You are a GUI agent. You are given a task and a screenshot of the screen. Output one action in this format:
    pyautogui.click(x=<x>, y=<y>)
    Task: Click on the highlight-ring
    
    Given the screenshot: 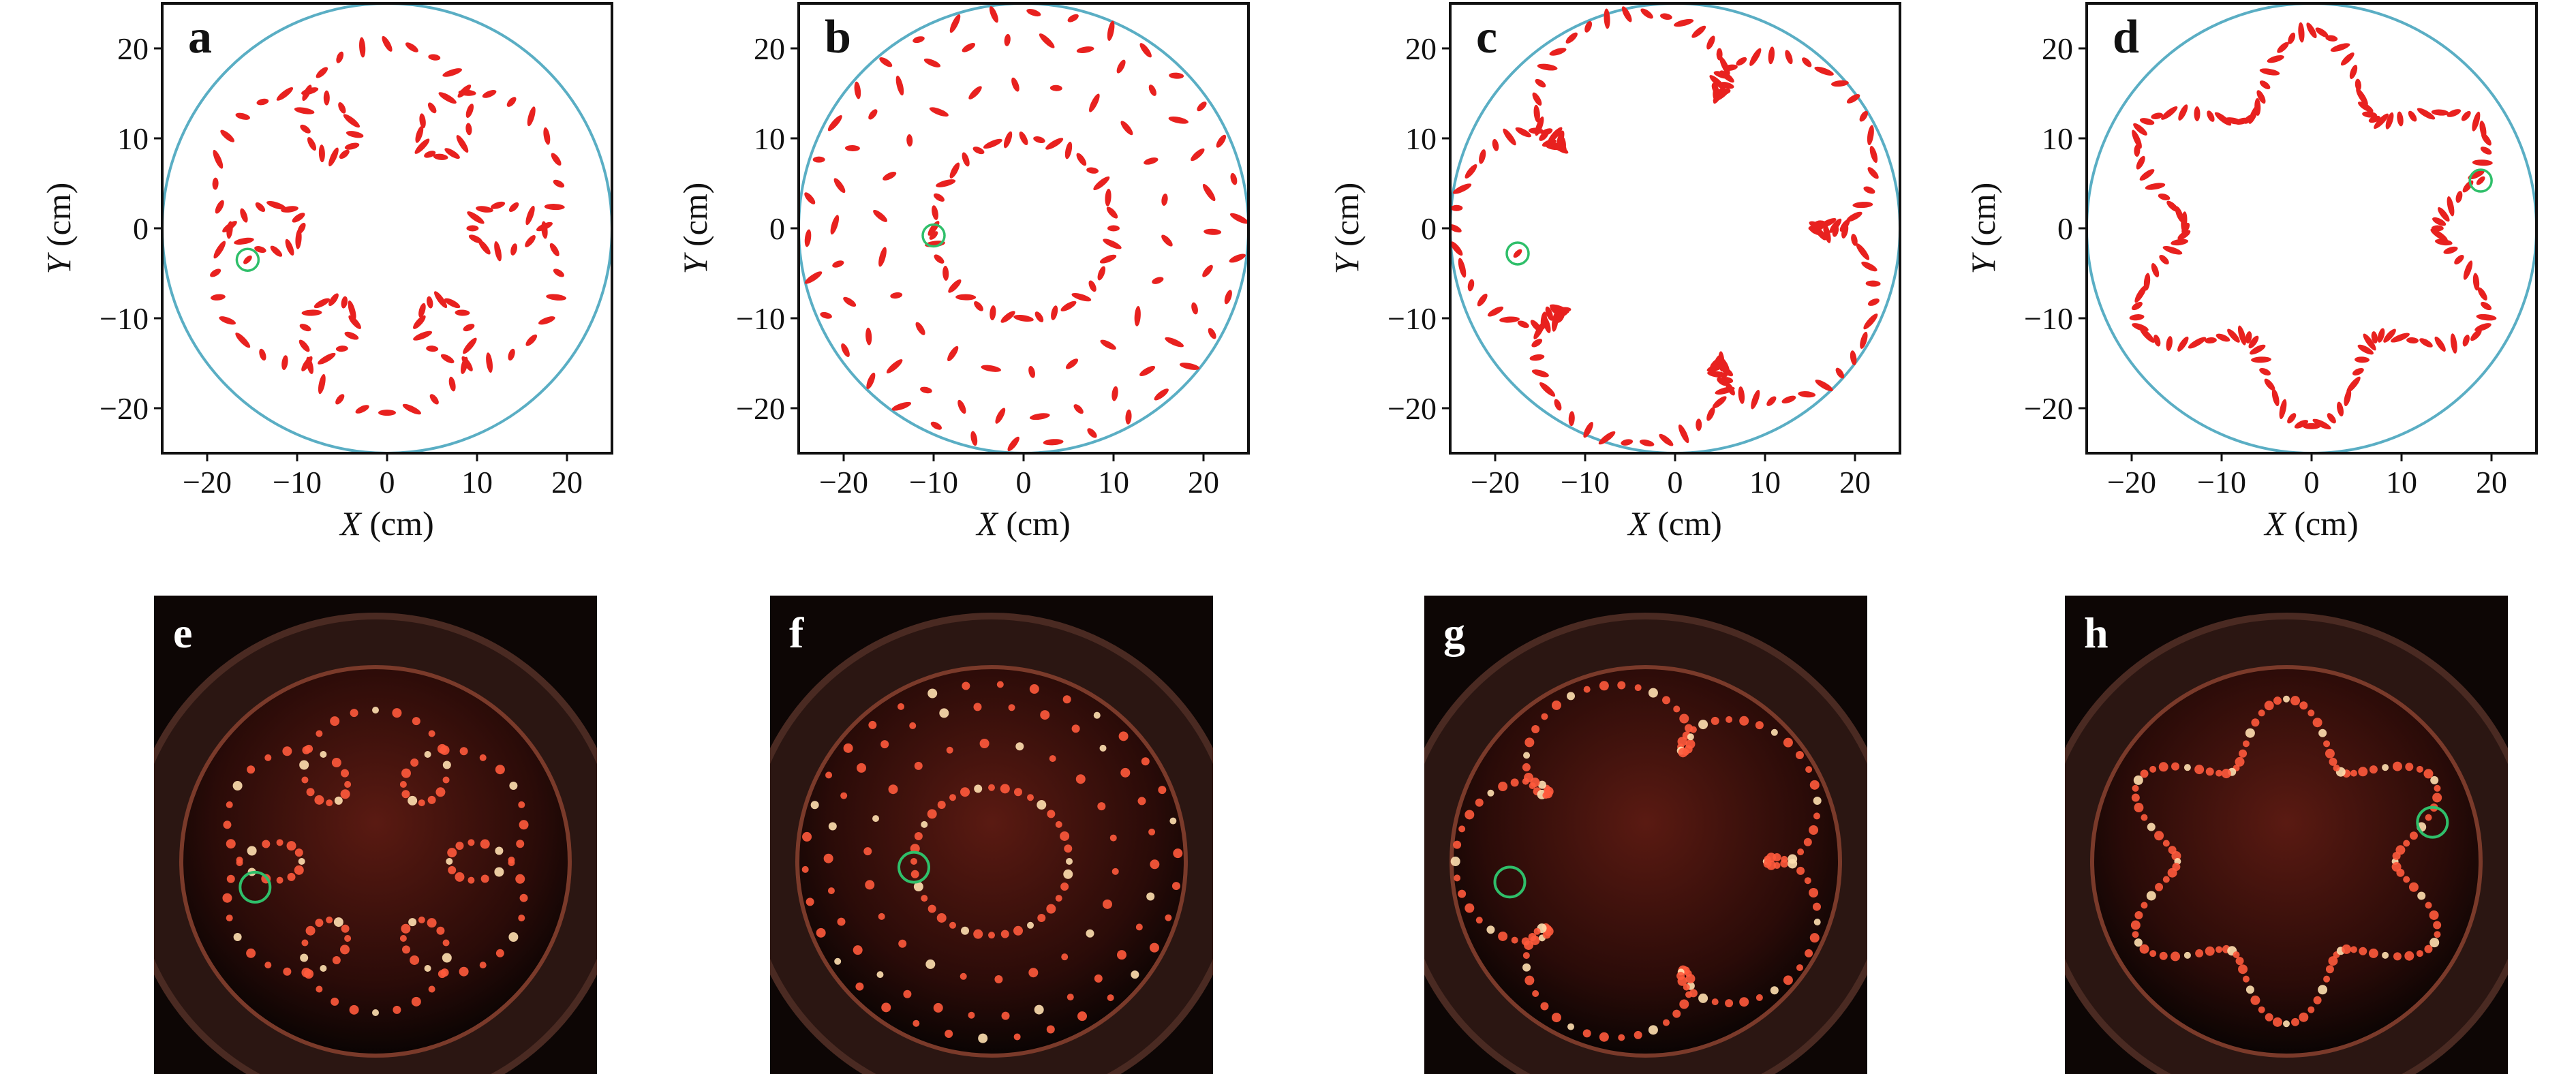 What is the action you would take?
    pyautogui.click(x=2480, y=180)
    